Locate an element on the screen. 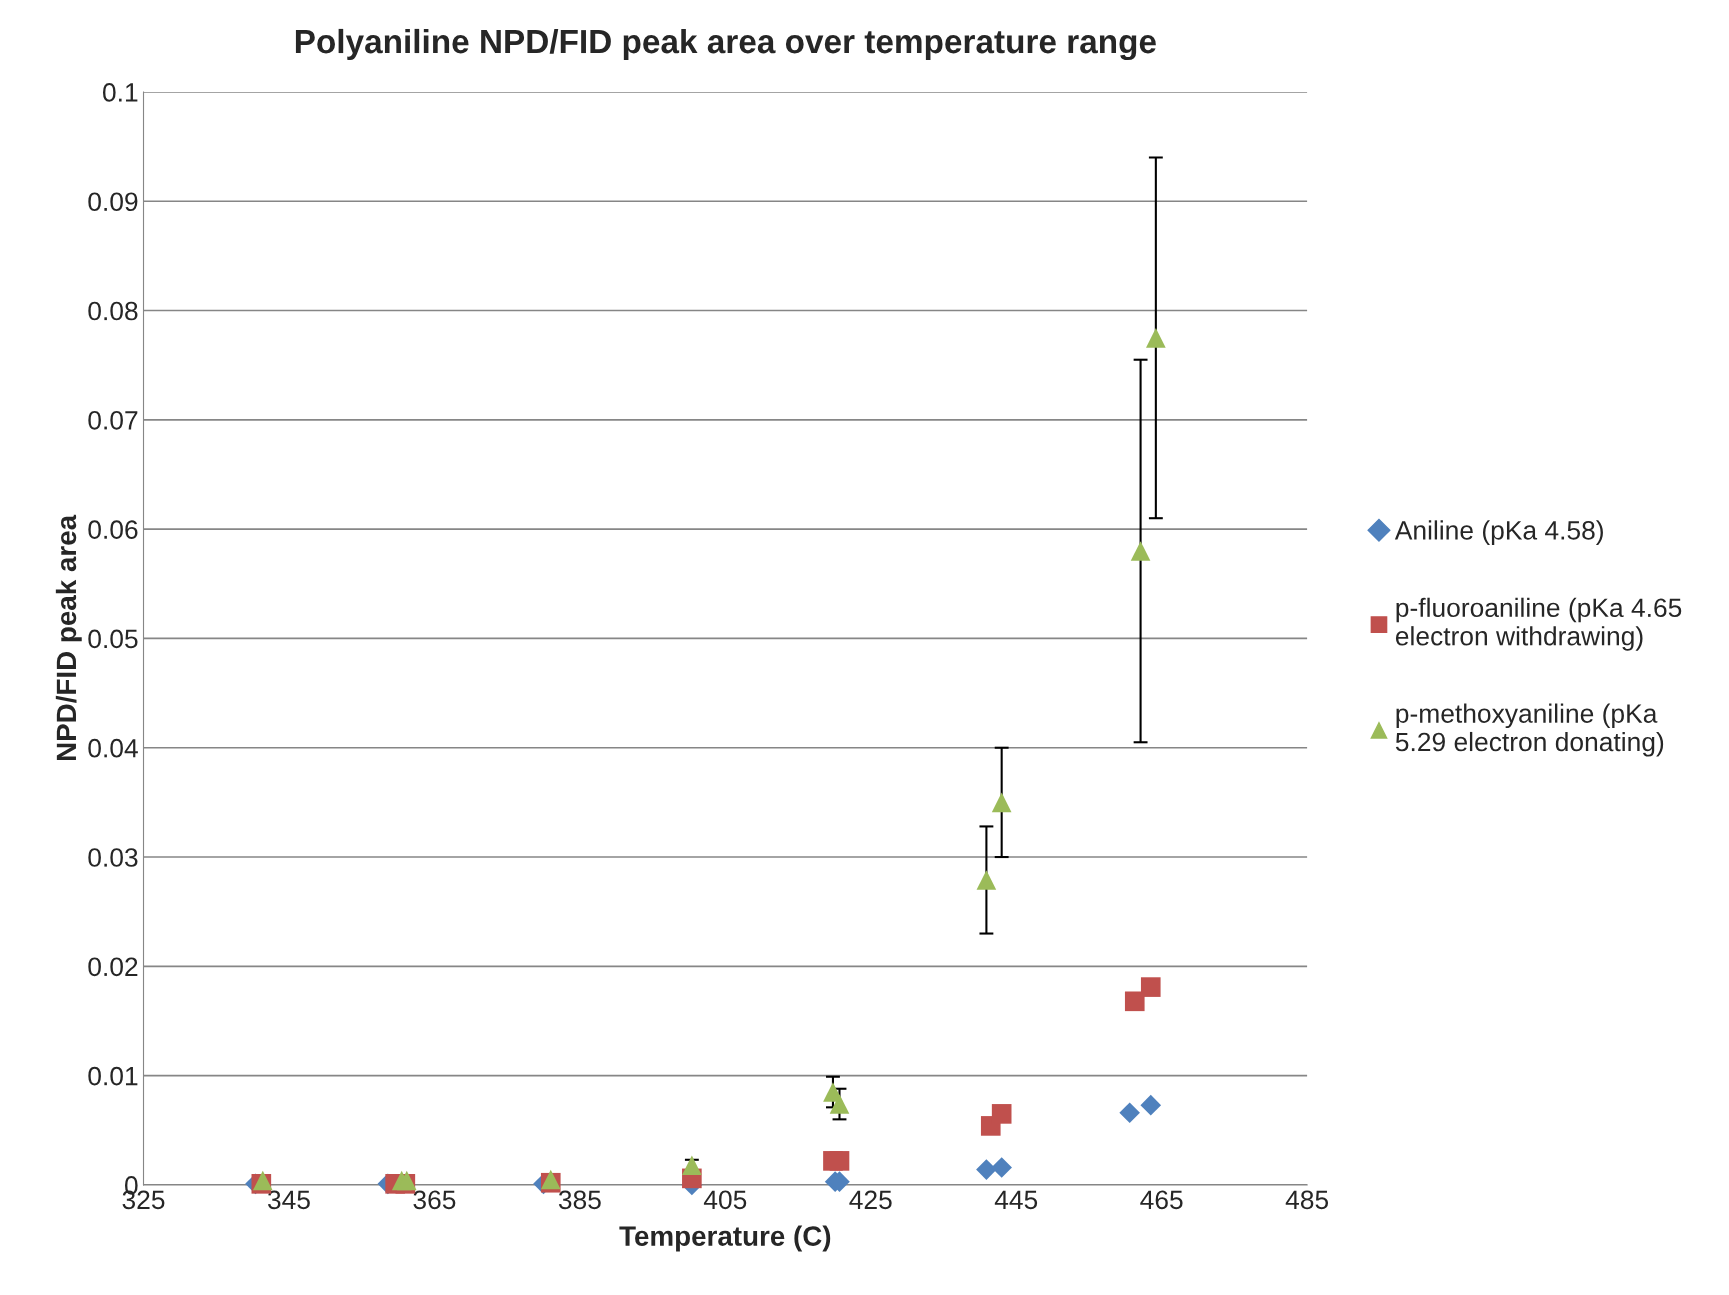 This screenshot has height=1295, width=1729. x-axis-title: Temperature (C) is located at coordinates (725, 1238).